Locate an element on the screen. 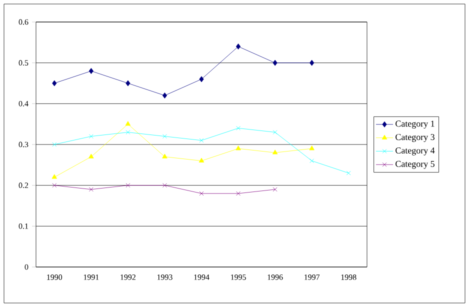 This screenshot has height=307, width=468. legend-label: Category 4 is located at coordinates (415, 151).